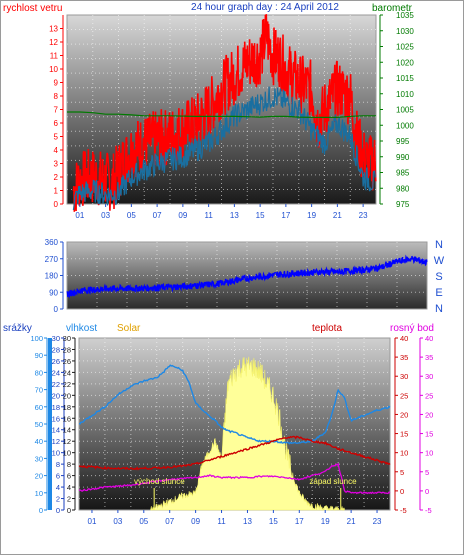  I want to click on dew-point-axis-tick-label: 5, so click(427, 472).